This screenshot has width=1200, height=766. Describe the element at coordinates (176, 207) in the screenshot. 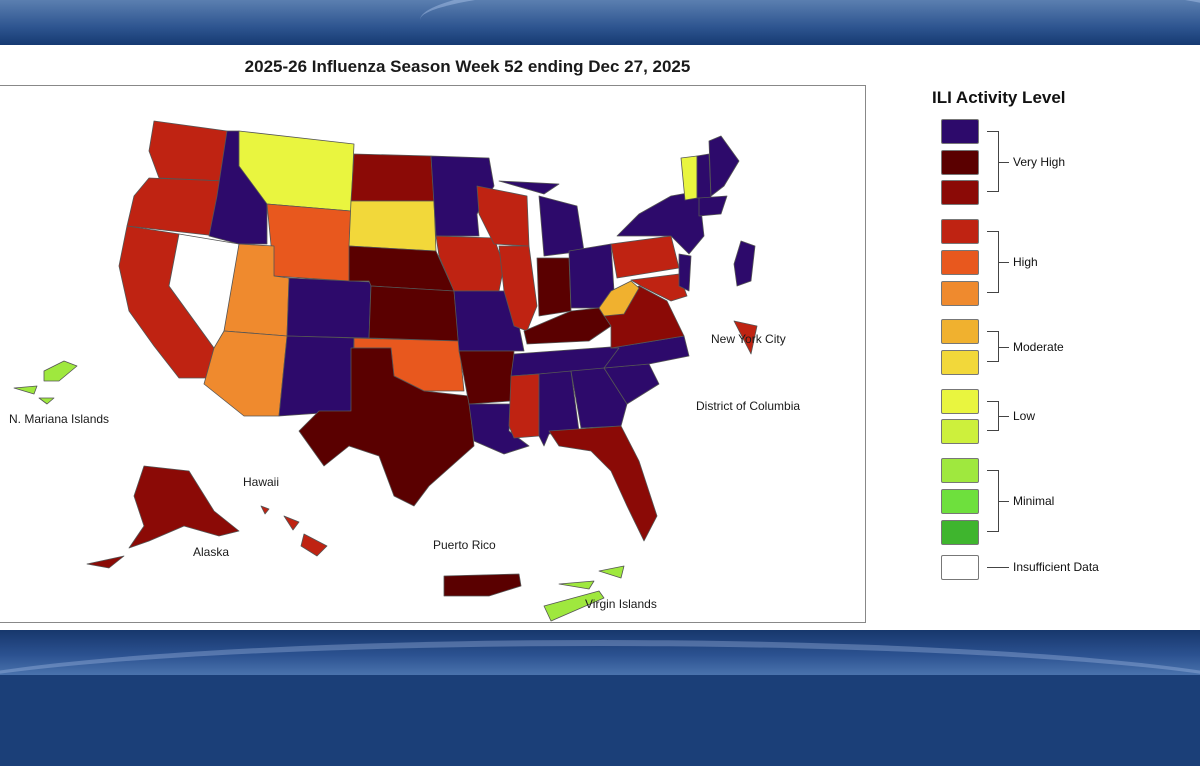

I see `state-oregon` at that location.